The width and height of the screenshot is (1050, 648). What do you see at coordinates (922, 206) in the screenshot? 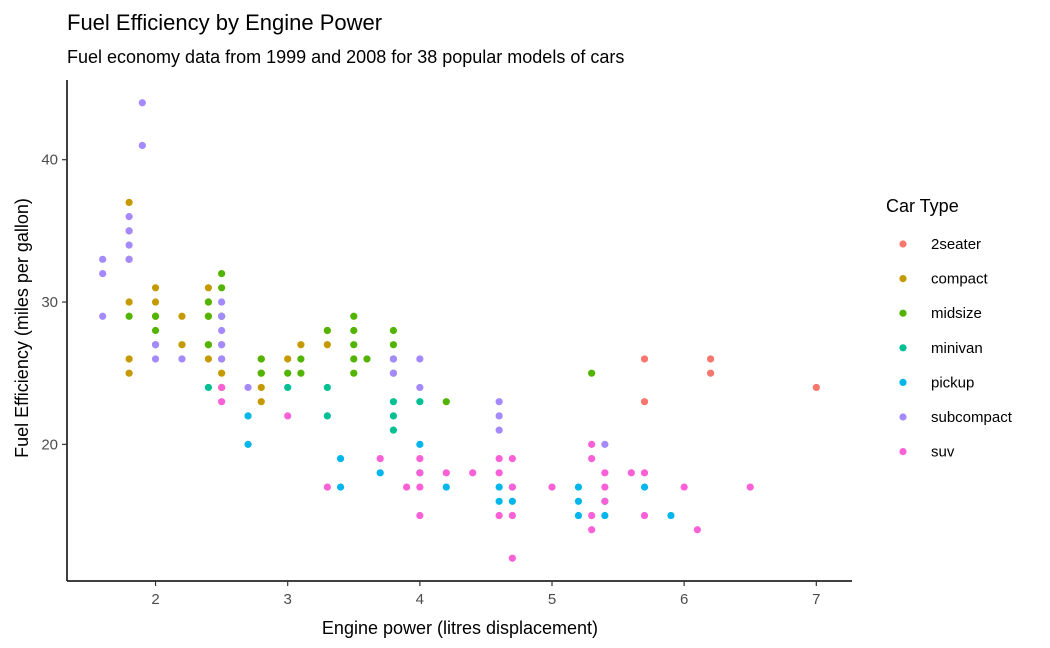
I see `legend-title: Car Type` at bounding box center [922, 206].